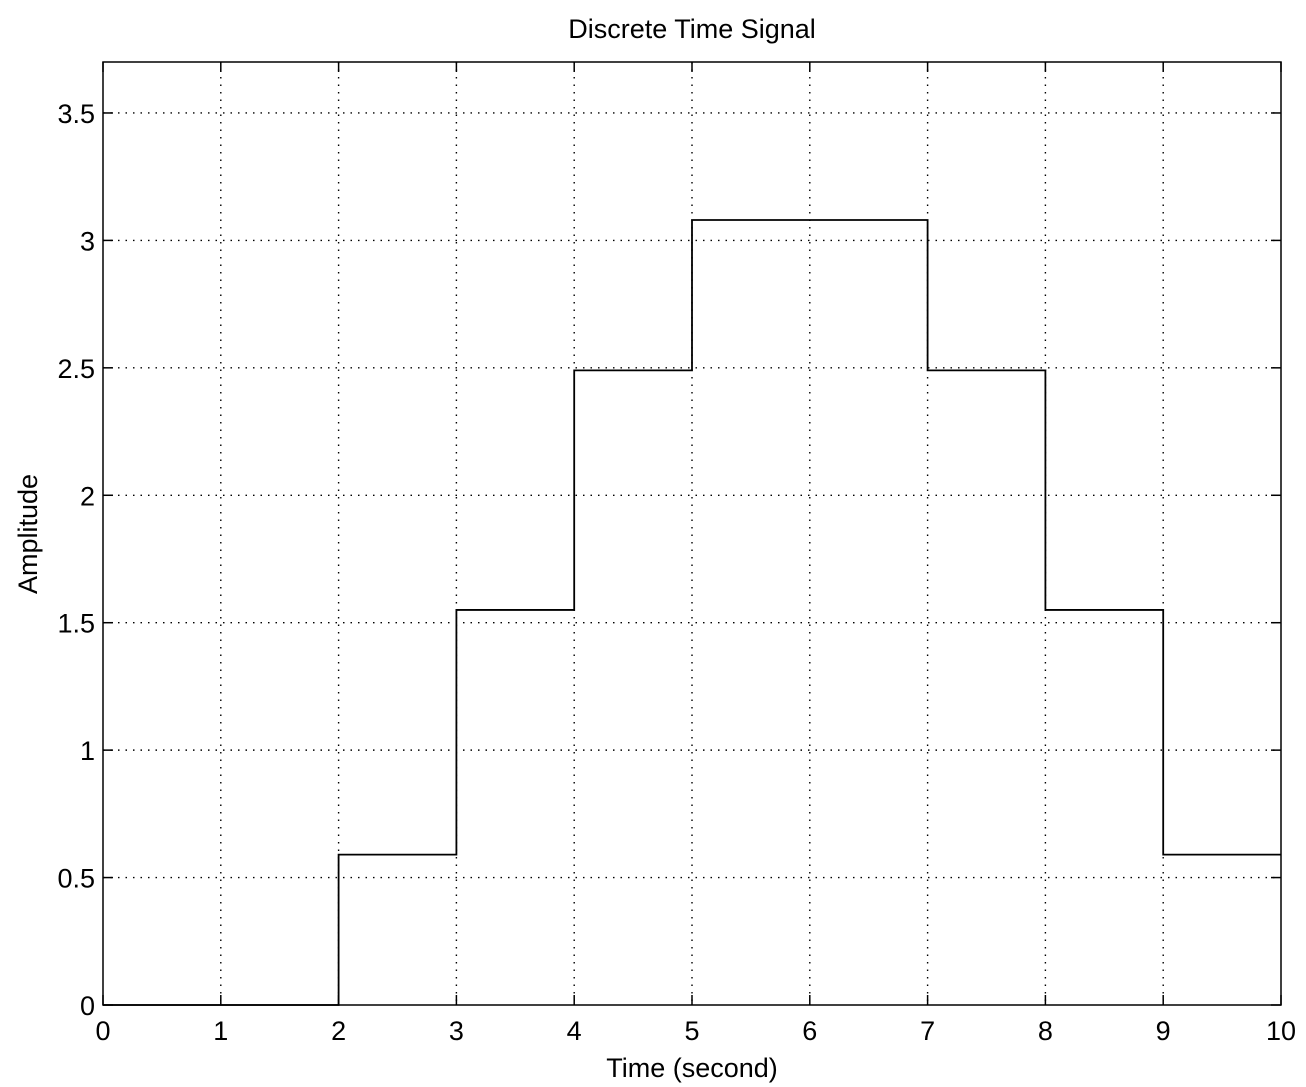 This screenshot has width=1306, height=1087. Describe the element at coordinates (87, 241) in the screenshot. I see `y-tick-label: 3` at that location.